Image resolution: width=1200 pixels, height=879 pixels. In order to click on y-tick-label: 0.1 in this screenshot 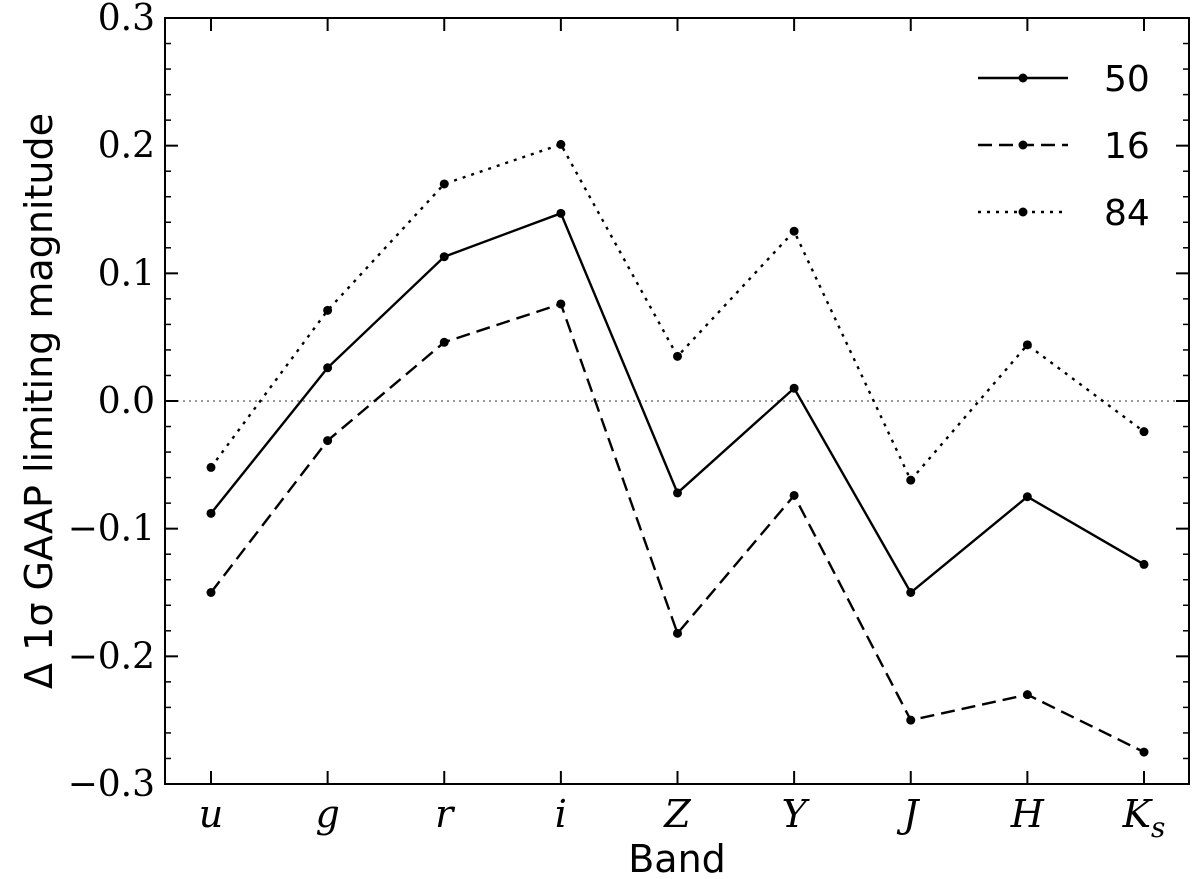, I will do `click(126, 273)`.